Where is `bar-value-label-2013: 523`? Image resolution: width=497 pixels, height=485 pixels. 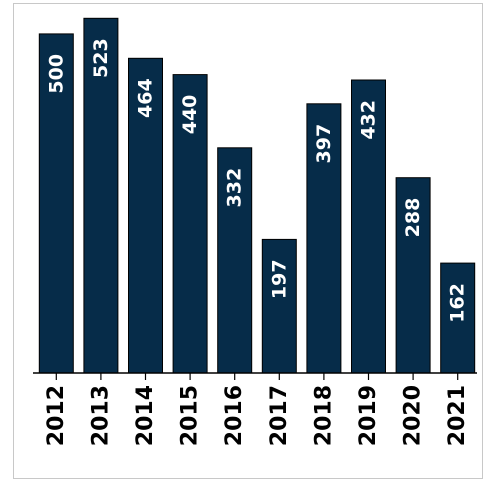 bar-value-label-2013: 523 is located at coordinates (101, 58).